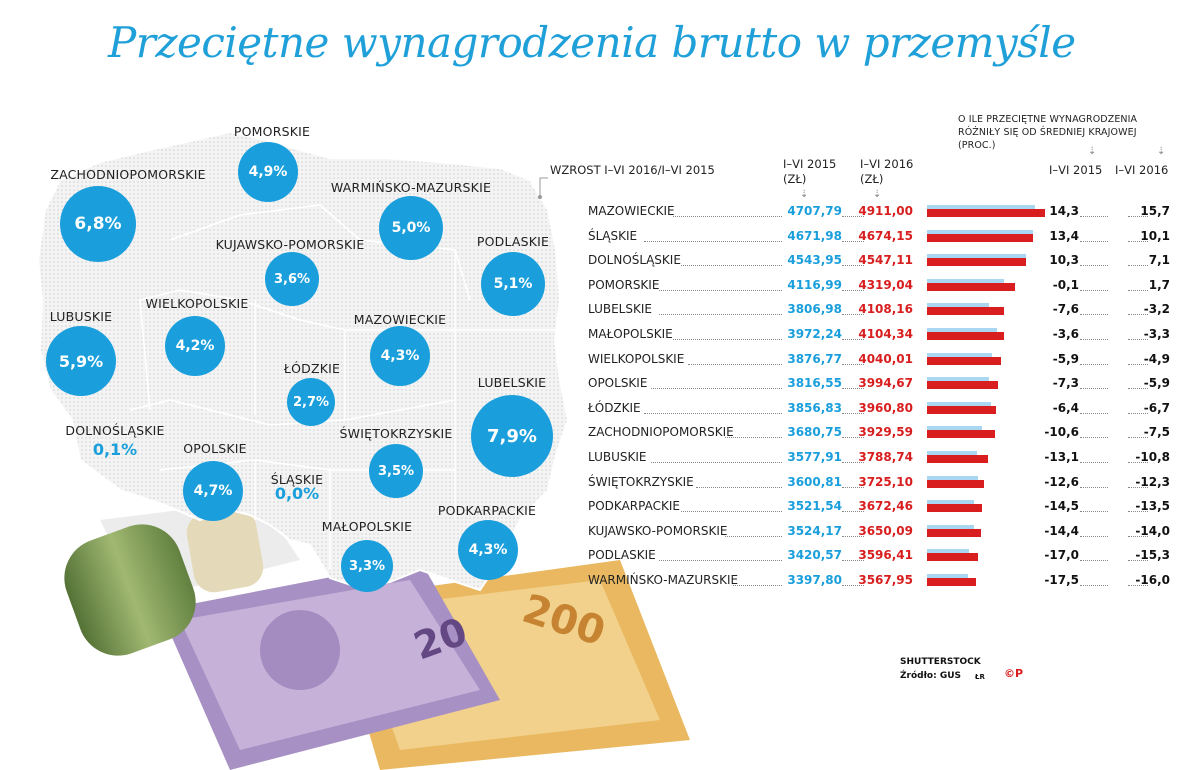  I want to click on growth-value: 0,1%, so click(115, 449).